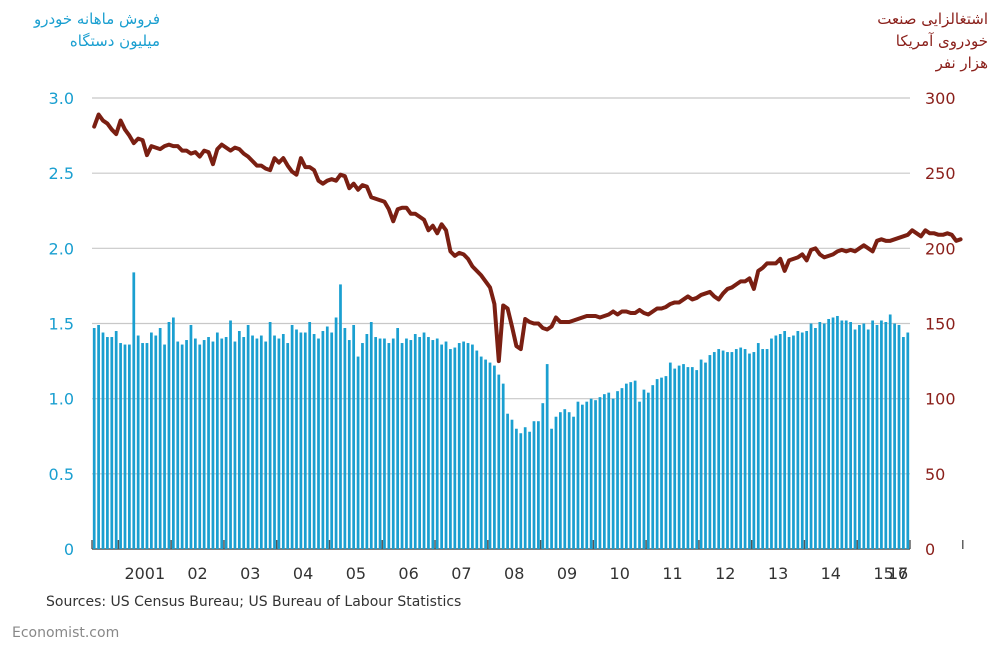 This screenshot has width=1000, height=653. What do you see at coordinates (940, 173) in the screenshot?
I see `right-tick-label: 250` at bounding box center [940, 173].